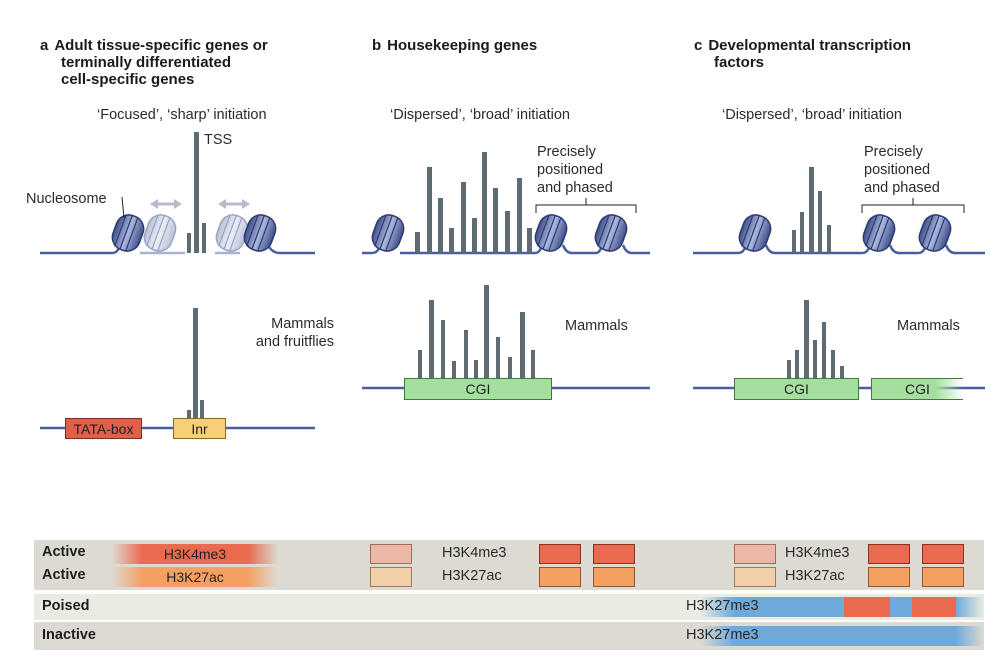 The width and height of the screenshot is (1004, 664). Describe the element at coordinates (234, 204) in the screenshot. I see `shift-arrow-right` at that location.